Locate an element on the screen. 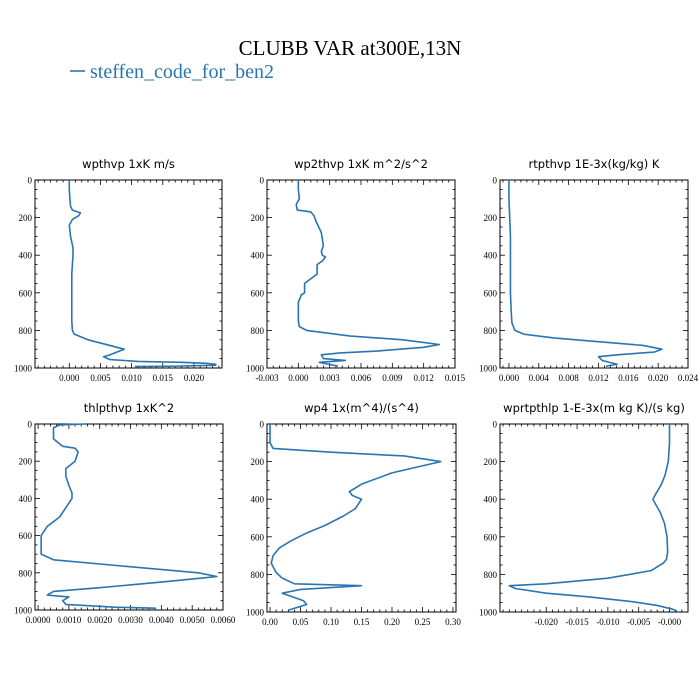 The height and width of the screenshot is (700, 700). figure-title: CLUBB VAR at300E,13N is located at coordinates (350, 48).